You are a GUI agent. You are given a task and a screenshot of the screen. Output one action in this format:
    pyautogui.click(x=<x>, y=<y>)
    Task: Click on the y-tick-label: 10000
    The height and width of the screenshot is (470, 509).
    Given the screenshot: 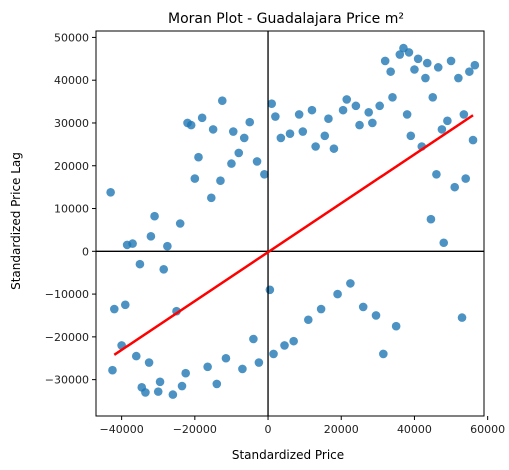 What is the action you would take?
    pyautogui.click(x=71, y=209)
    